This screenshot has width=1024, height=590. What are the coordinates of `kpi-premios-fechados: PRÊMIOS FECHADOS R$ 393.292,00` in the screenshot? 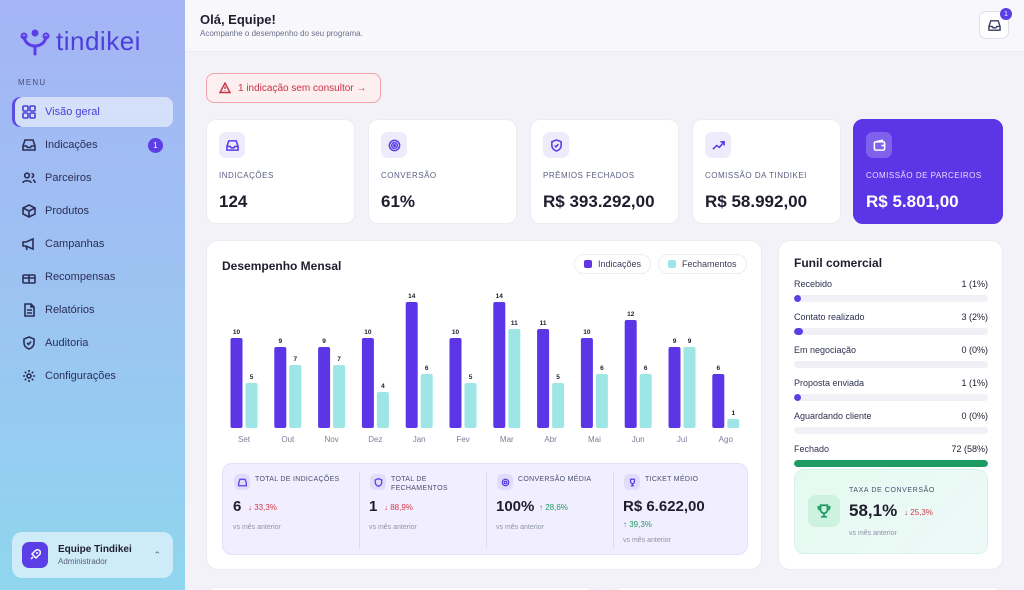 It's located at (604, 171).